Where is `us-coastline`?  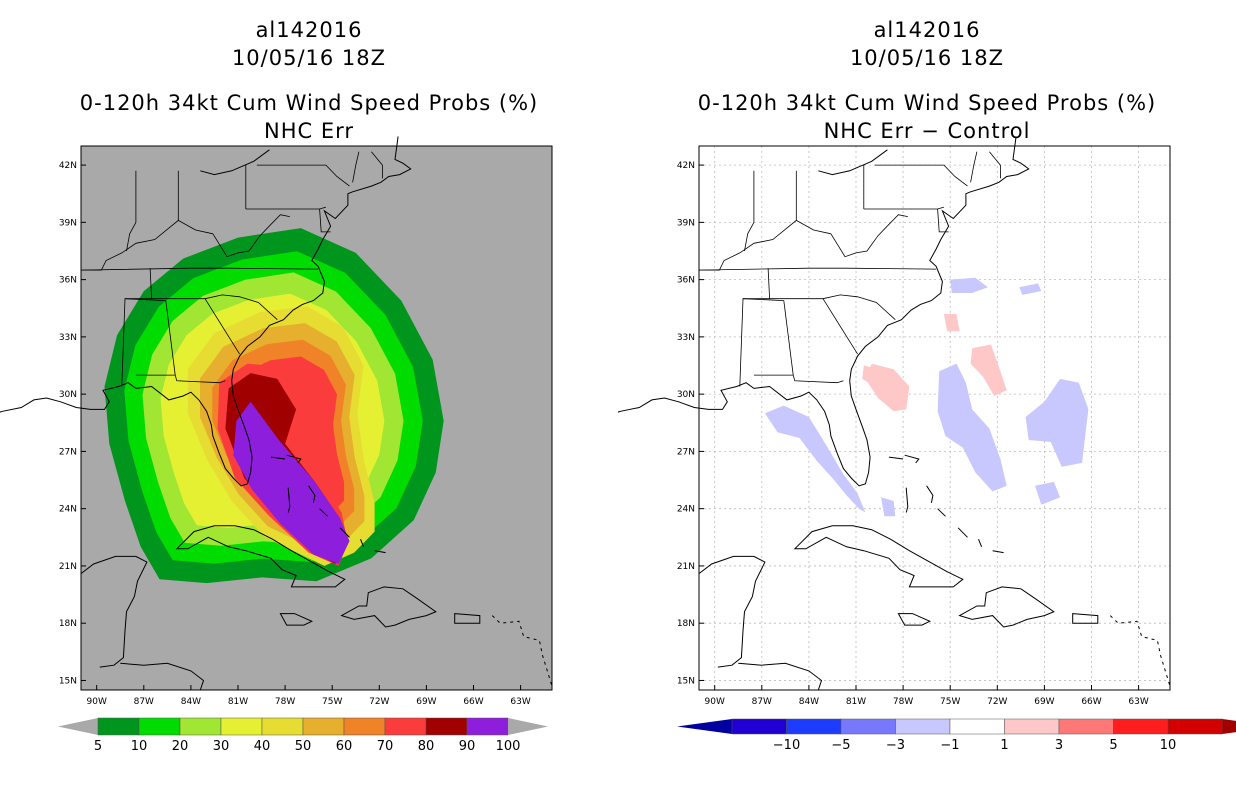 us-coastline is located at coordinates (206, 311).